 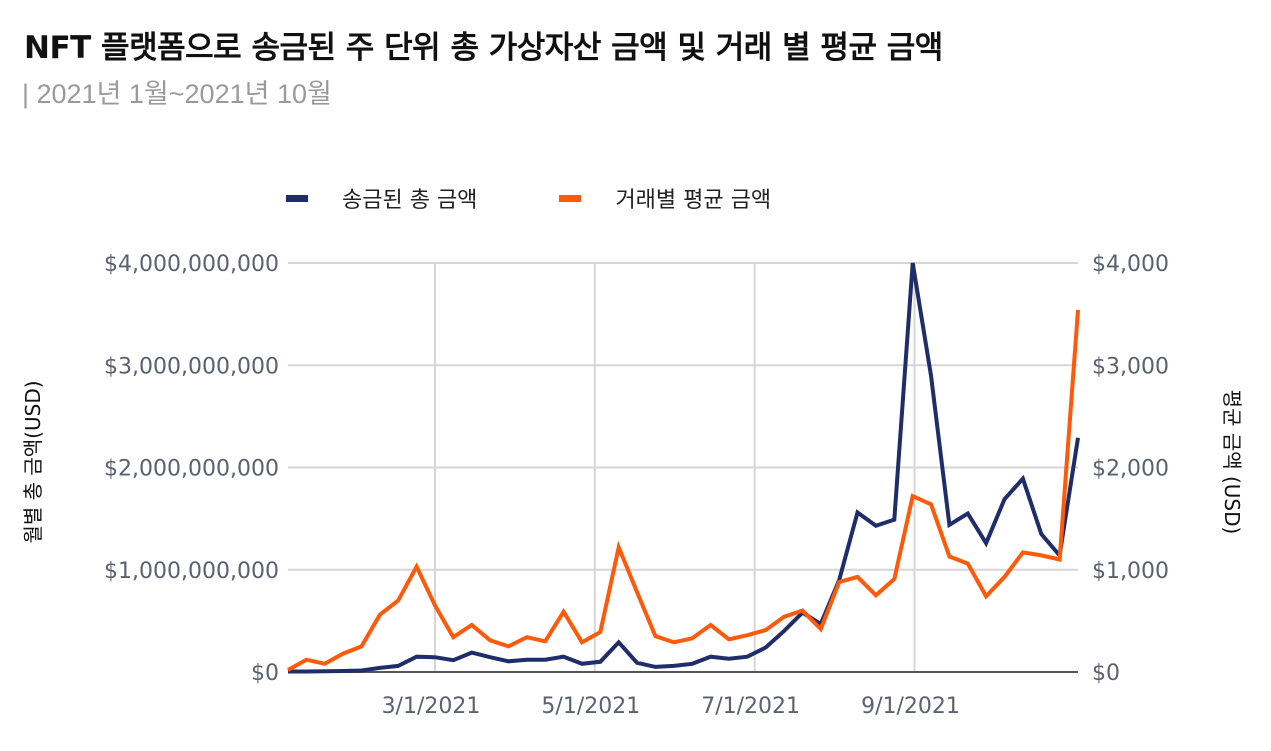 What do you see at coordinates (191, 571) in the screenshot?
I see `left-tick-label: $1,000,000,000` at bounding box center [191, 571].